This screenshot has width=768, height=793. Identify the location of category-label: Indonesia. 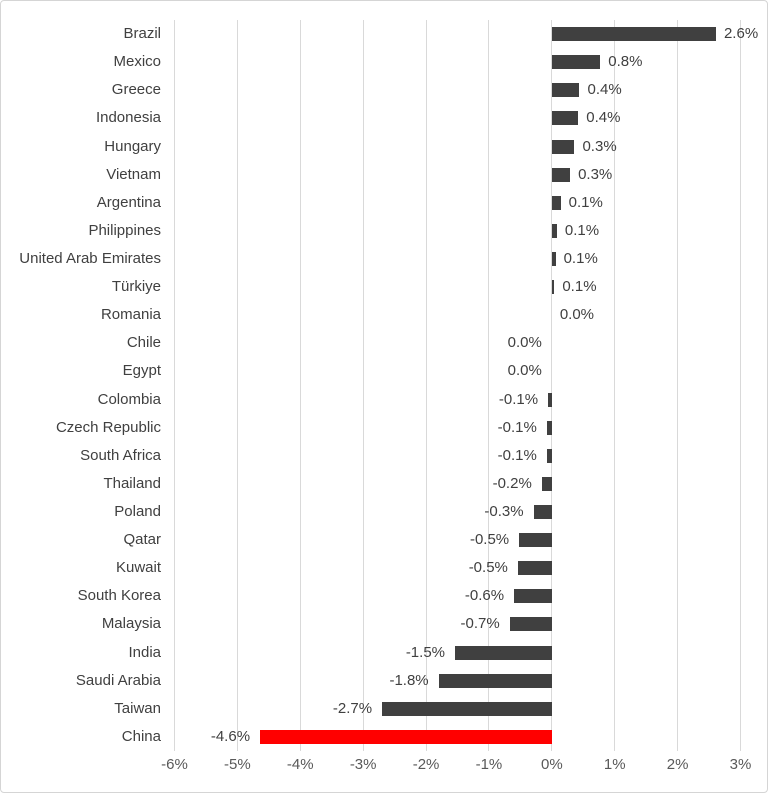
(128, 118).